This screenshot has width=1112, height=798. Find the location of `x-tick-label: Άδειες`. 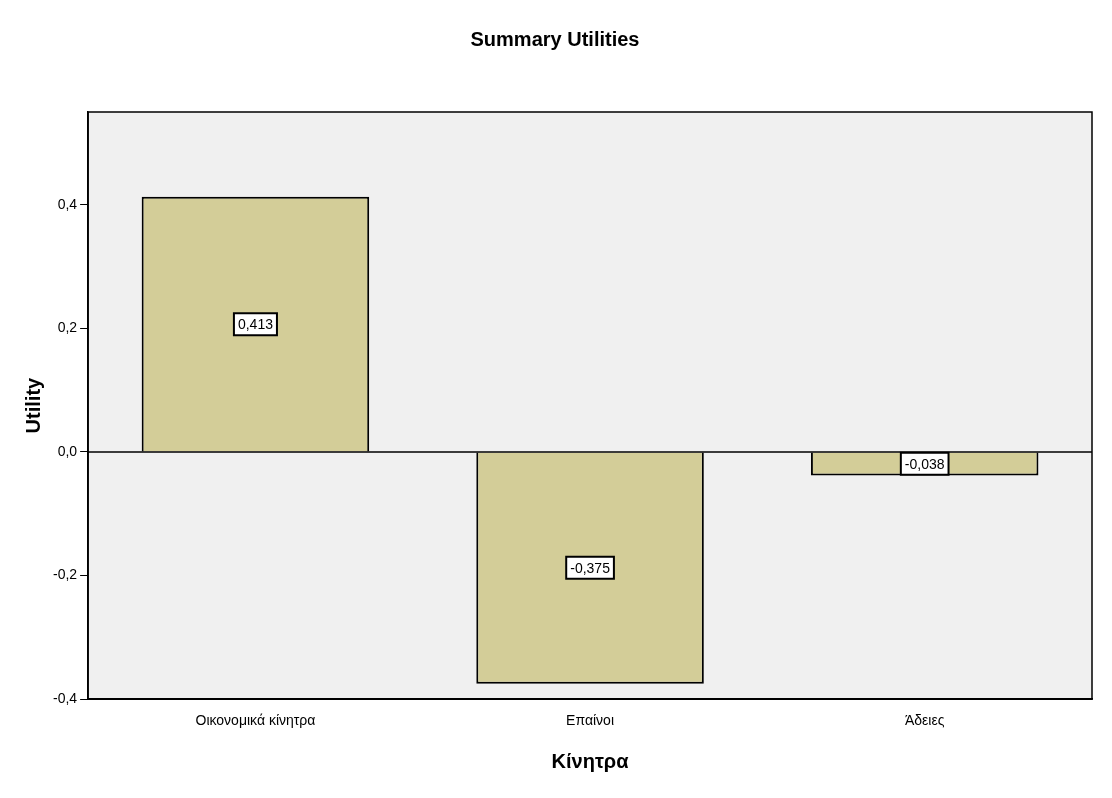

x-tick-label: Άδειες is located at coordinates (924, 720).